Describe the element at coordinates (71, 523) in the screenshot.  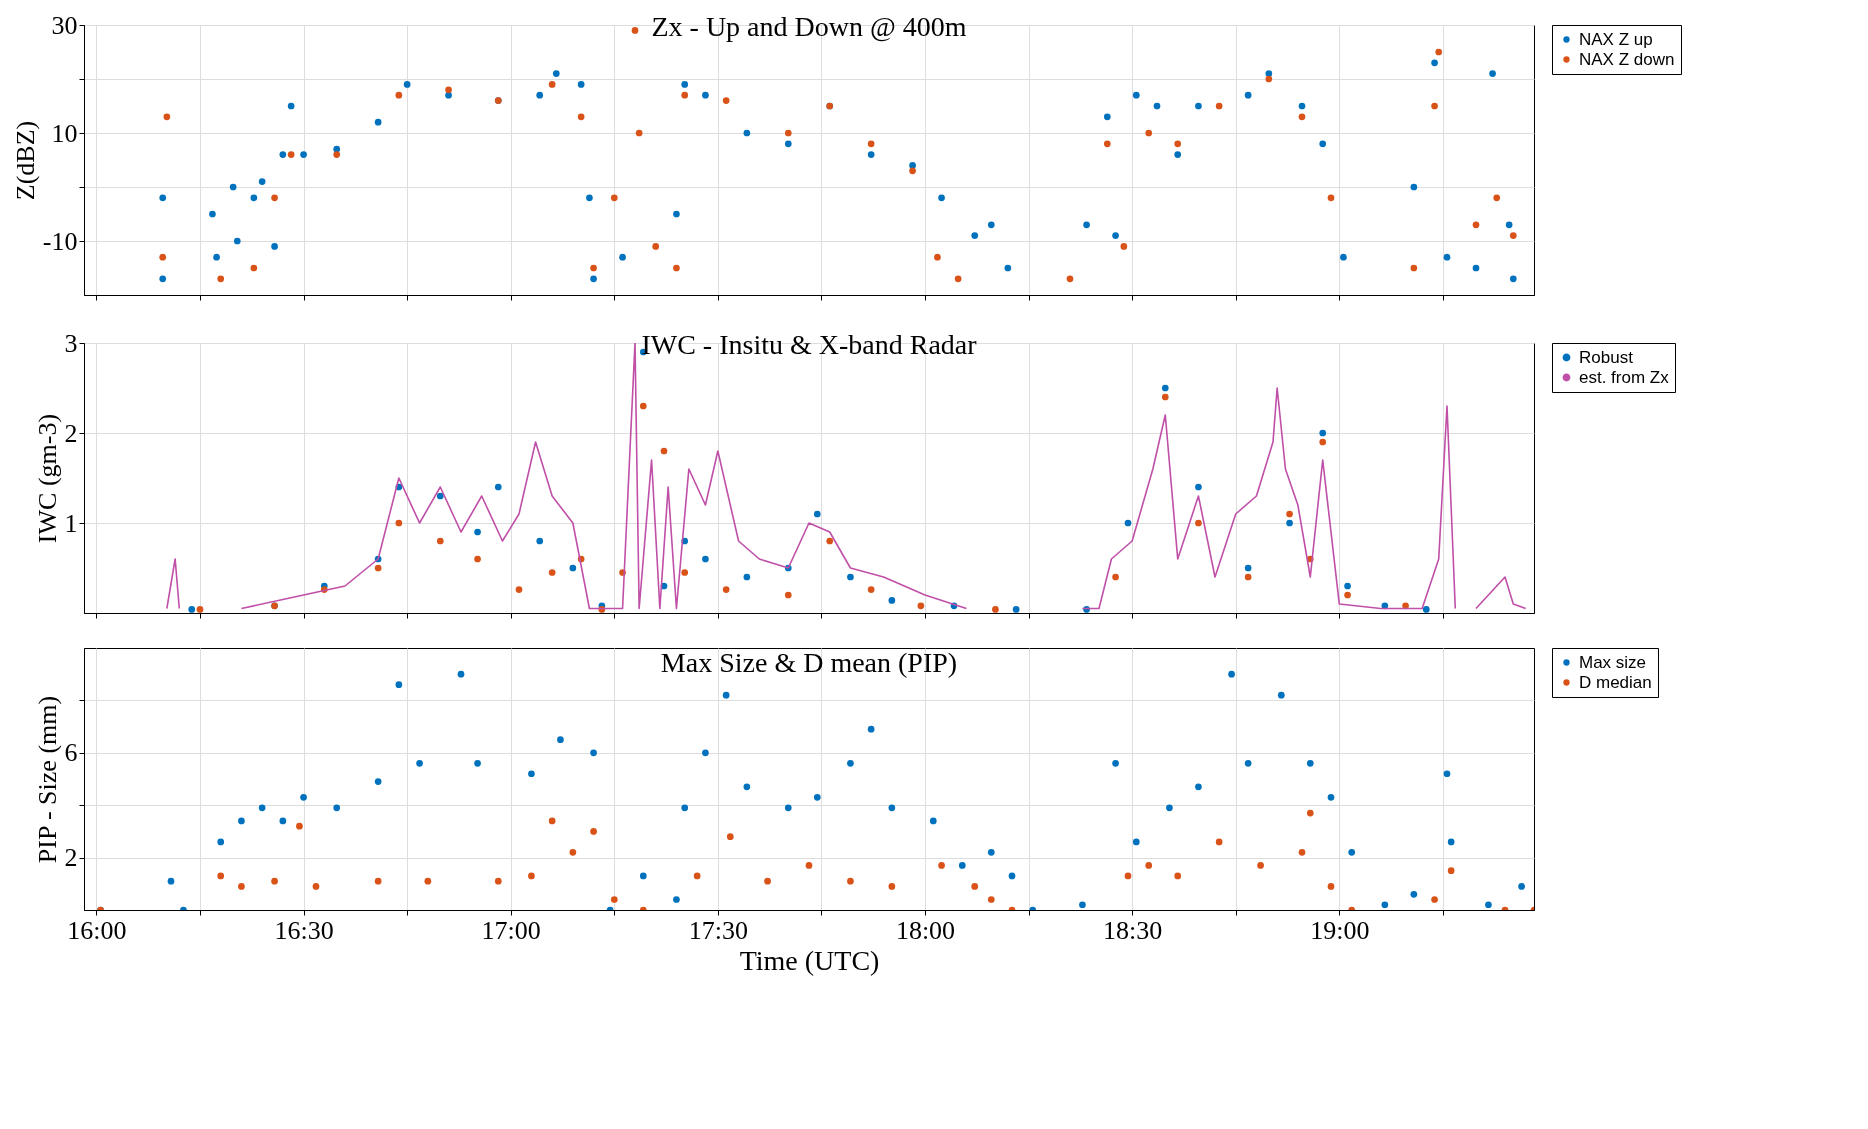
I see `y-tick-label: 1` at that location.